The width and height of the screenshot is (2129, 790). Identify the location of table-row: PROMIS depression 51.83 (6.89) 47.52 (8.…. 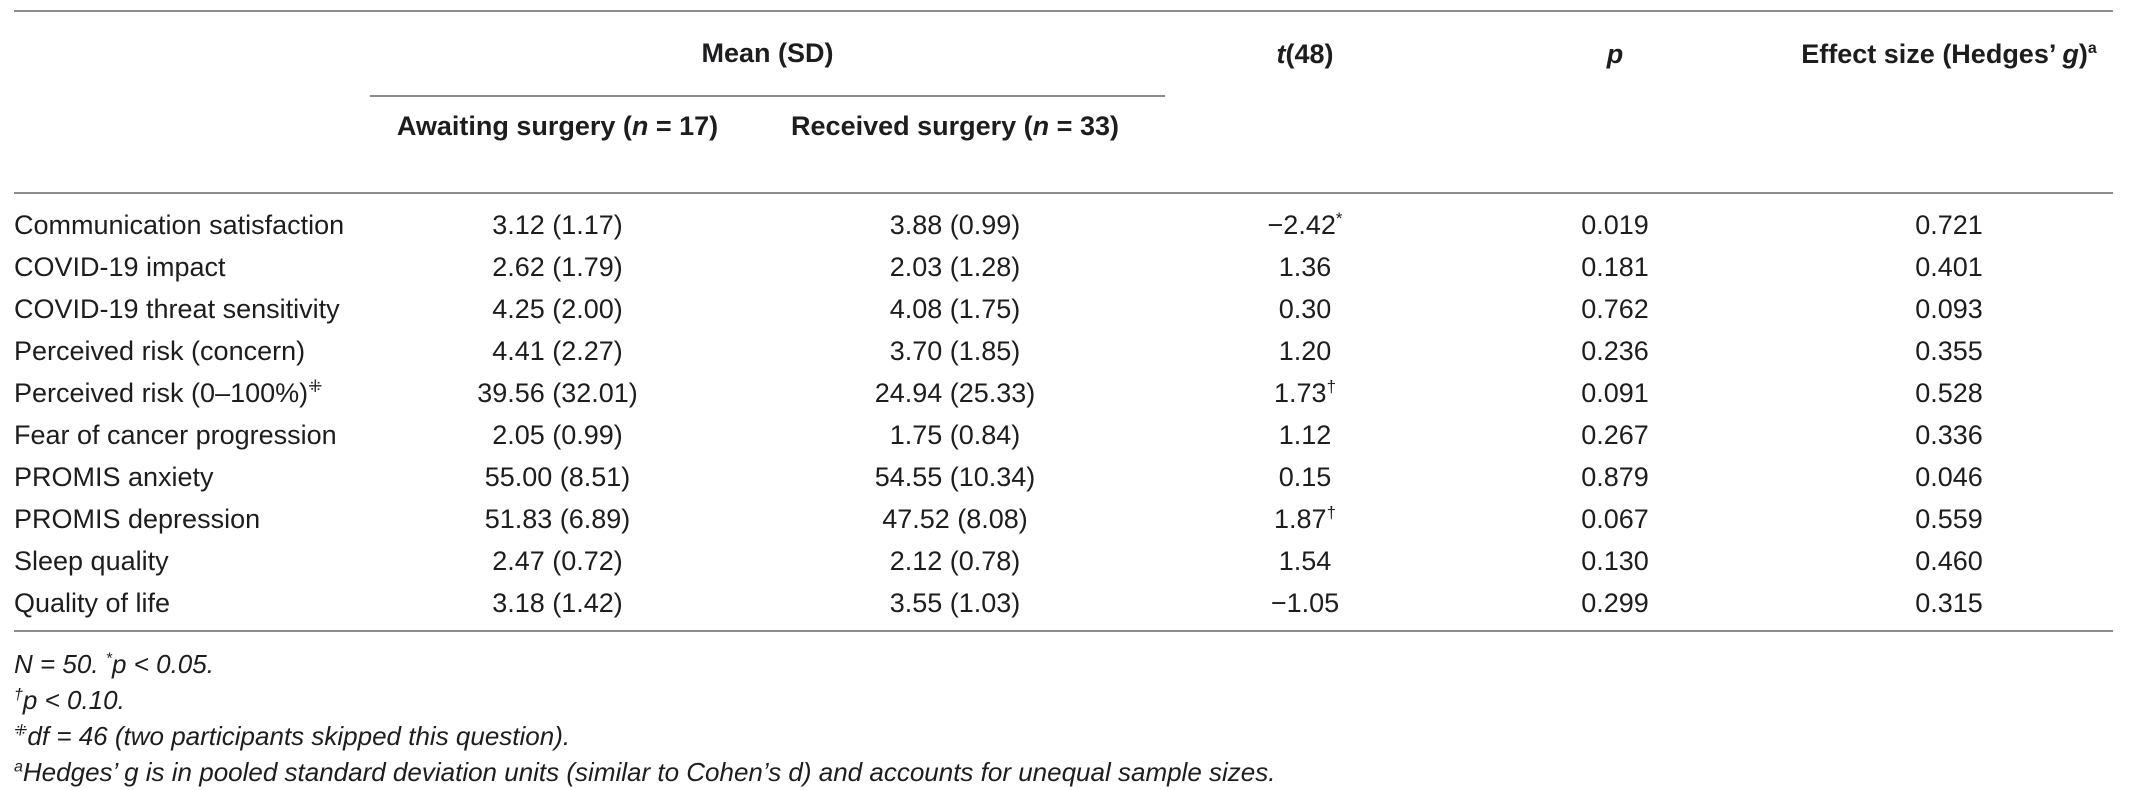
(1063, 519).